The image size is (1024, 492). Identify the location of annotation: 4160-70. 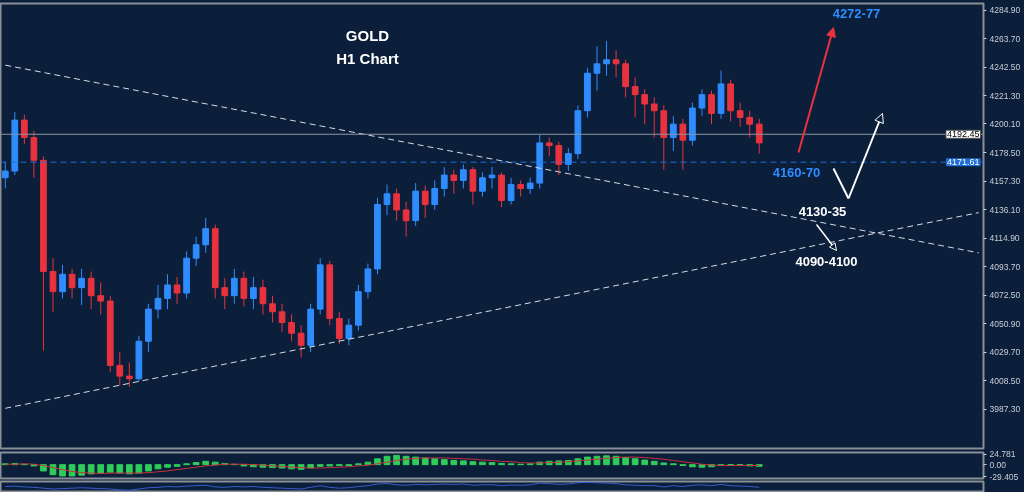
(796, 172).